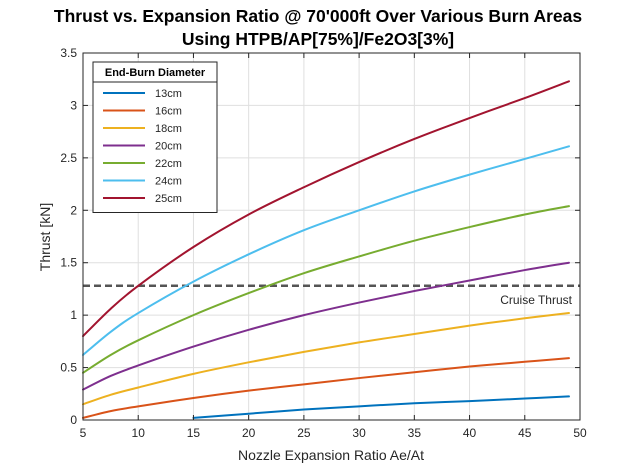 The image size is (637, 471). What do you see at coordinates (168, 94) in the screenshot?
I see `legend-label-13cm: 13cm` at bounding box center [168, 94].